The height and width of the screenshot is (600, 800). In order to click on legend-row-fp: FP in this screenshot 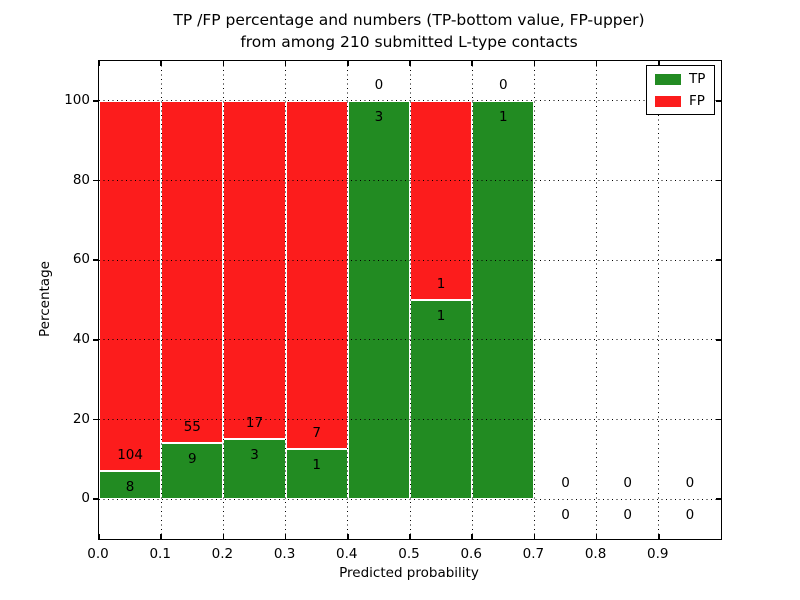, I will do `click(680, 101)`.